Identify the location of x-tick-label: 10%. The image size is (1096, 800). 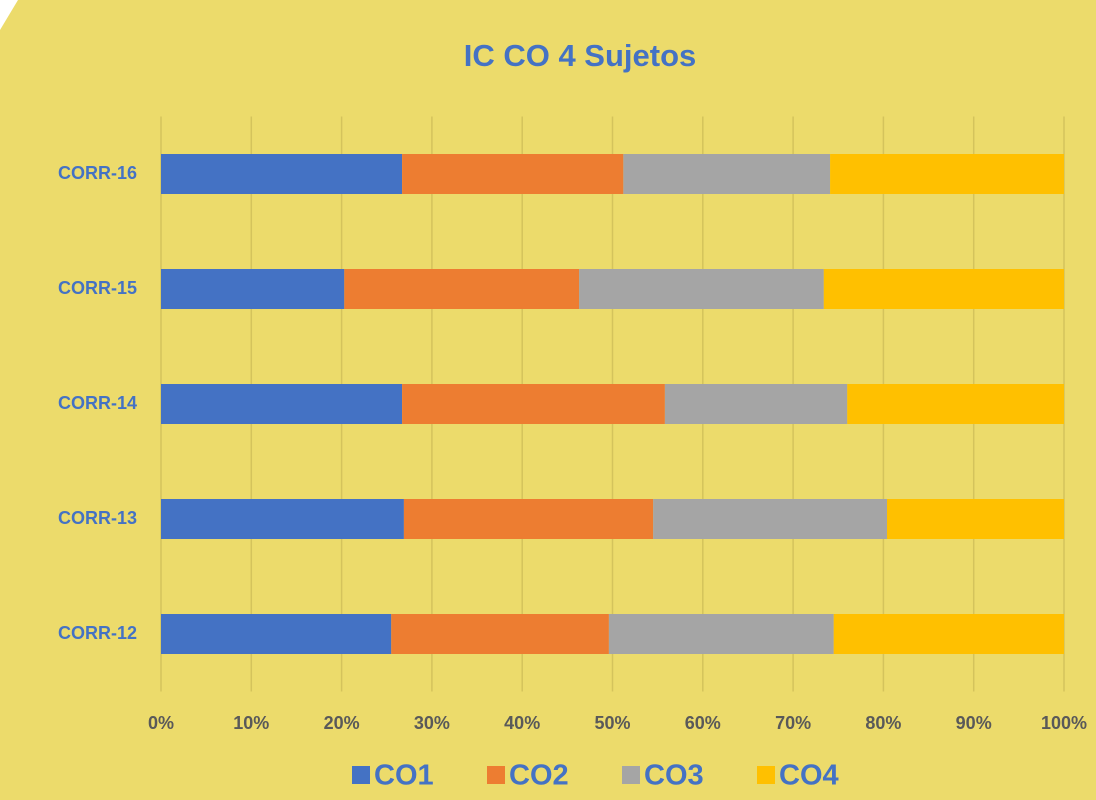
(251, 723).